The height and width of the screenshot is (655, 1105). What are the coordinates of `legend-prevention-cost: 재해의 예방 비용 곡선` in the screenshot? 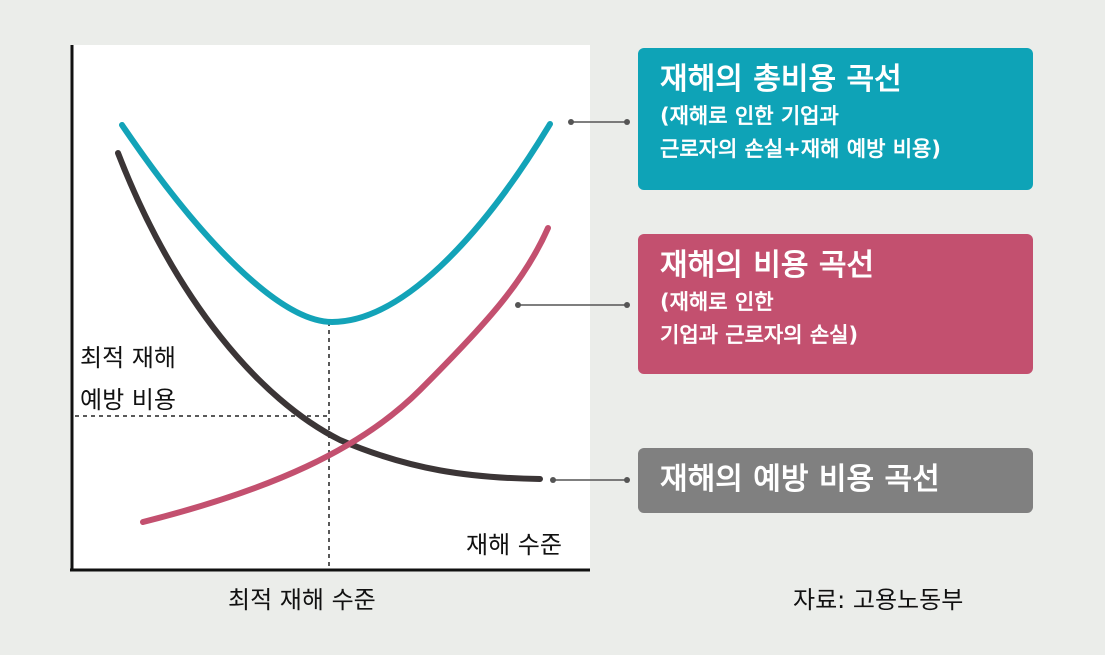 It's located at (835, 480).